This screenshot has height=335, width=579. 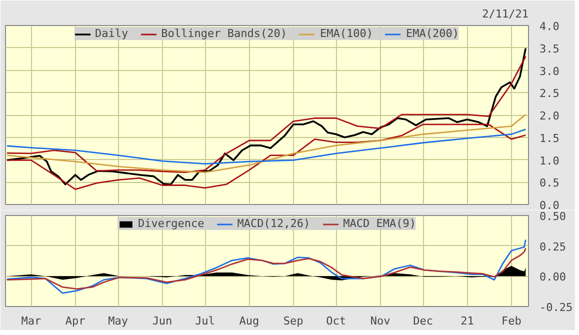 What do you see at coordinates (162, 321) in the screenshot?
I see `x-tick-label: Jun` at bounding box center [162, 321].